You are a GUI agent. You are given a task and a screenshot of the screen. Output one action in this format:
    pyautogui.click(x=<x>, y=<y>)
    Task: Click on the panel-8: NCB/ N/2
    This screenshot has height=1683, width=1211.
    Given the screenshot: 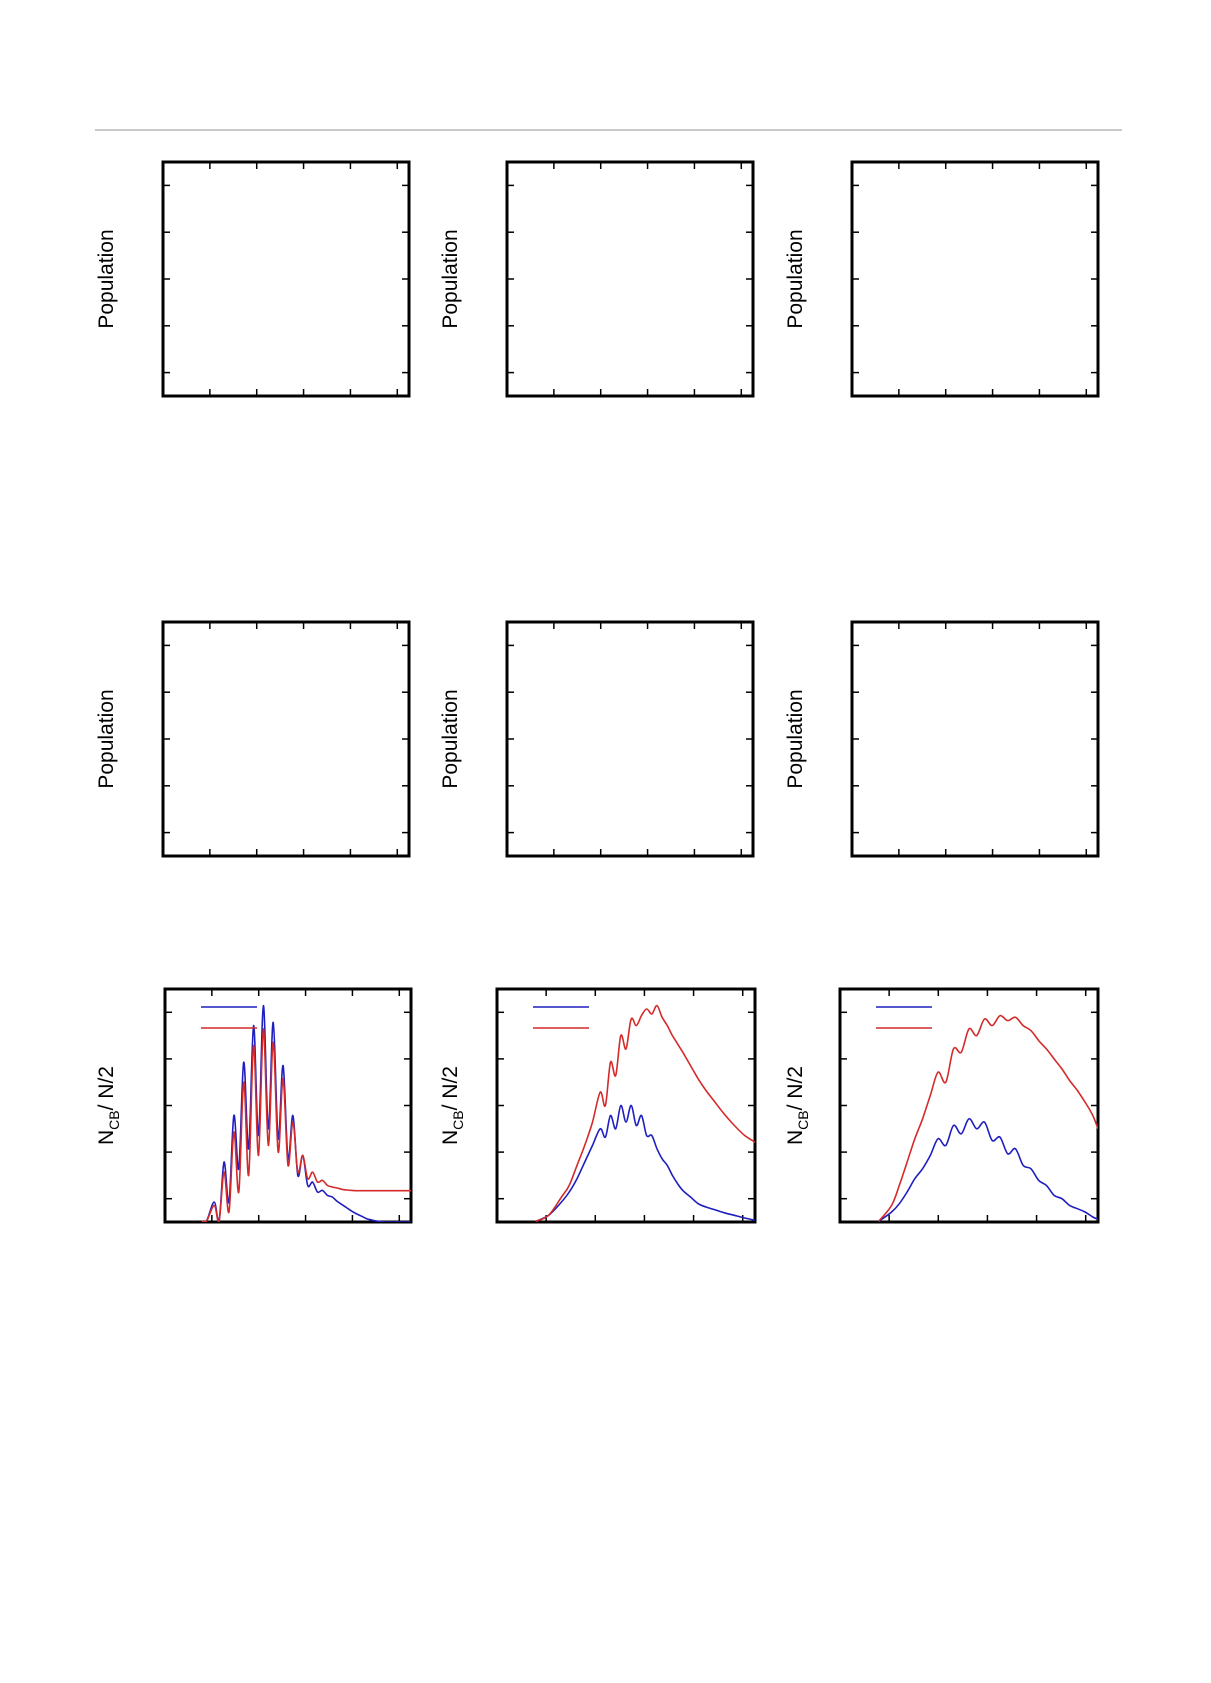 What is the action you would take?
    pyautogui.click(x=598, y=1105)
    